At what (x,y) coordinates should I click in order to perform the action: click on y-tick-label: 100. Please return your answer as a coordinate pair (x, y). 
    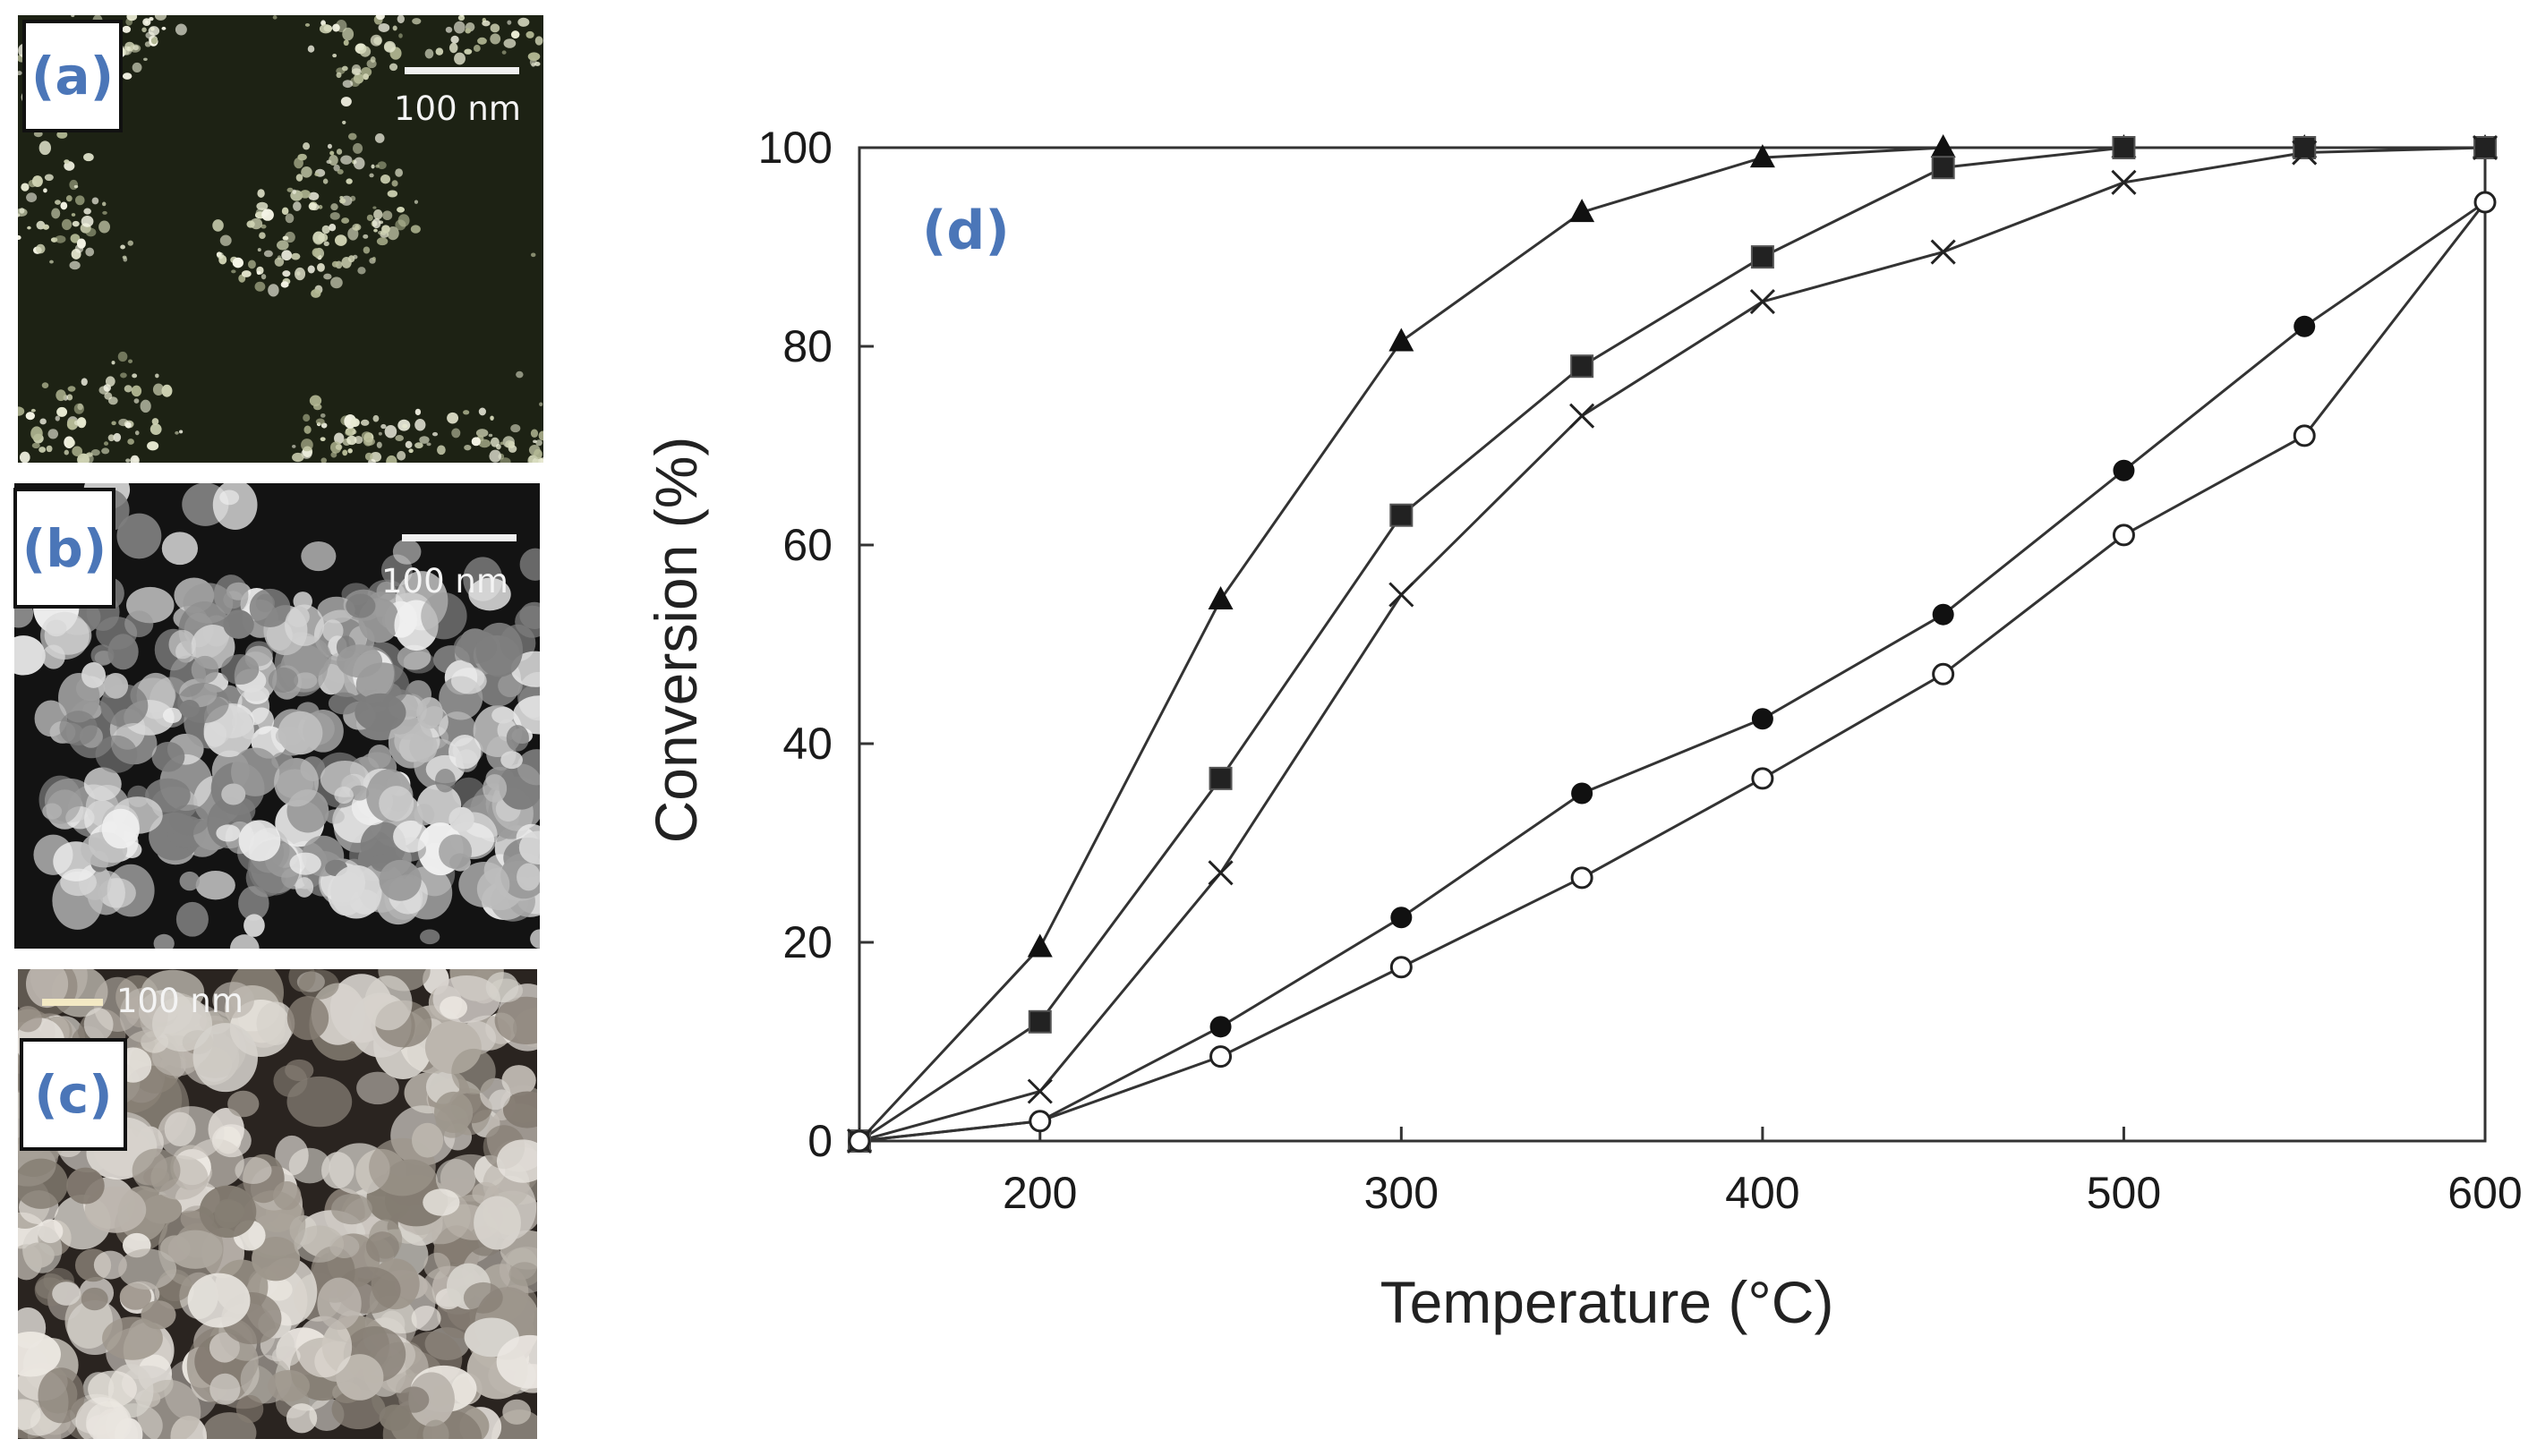
    Looking at the image, I should click on (796, 148).